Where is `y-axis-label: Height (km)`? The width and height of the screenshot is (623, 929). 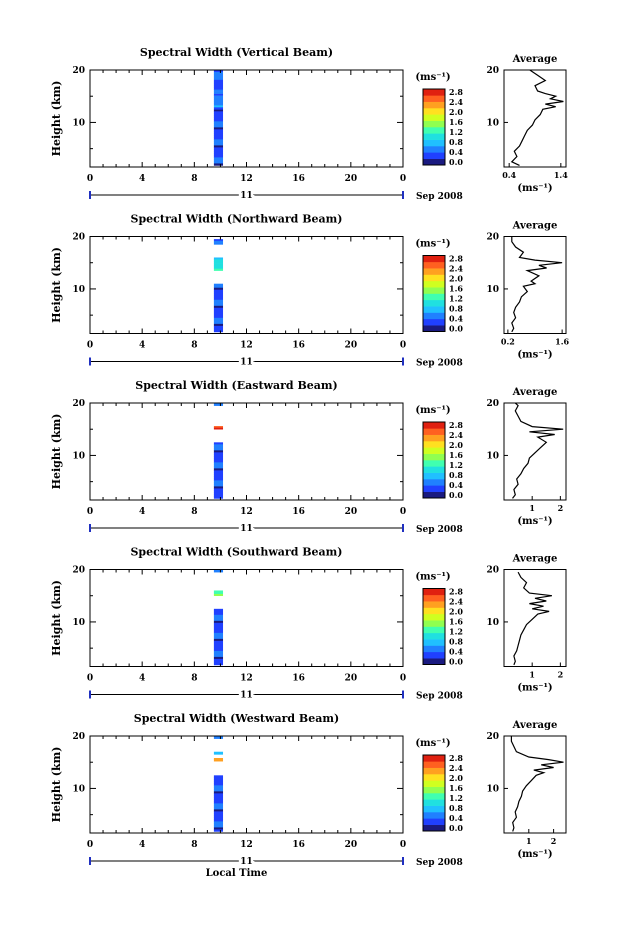 y-axis-label: Height (km) is located at coordinates (56, 119).